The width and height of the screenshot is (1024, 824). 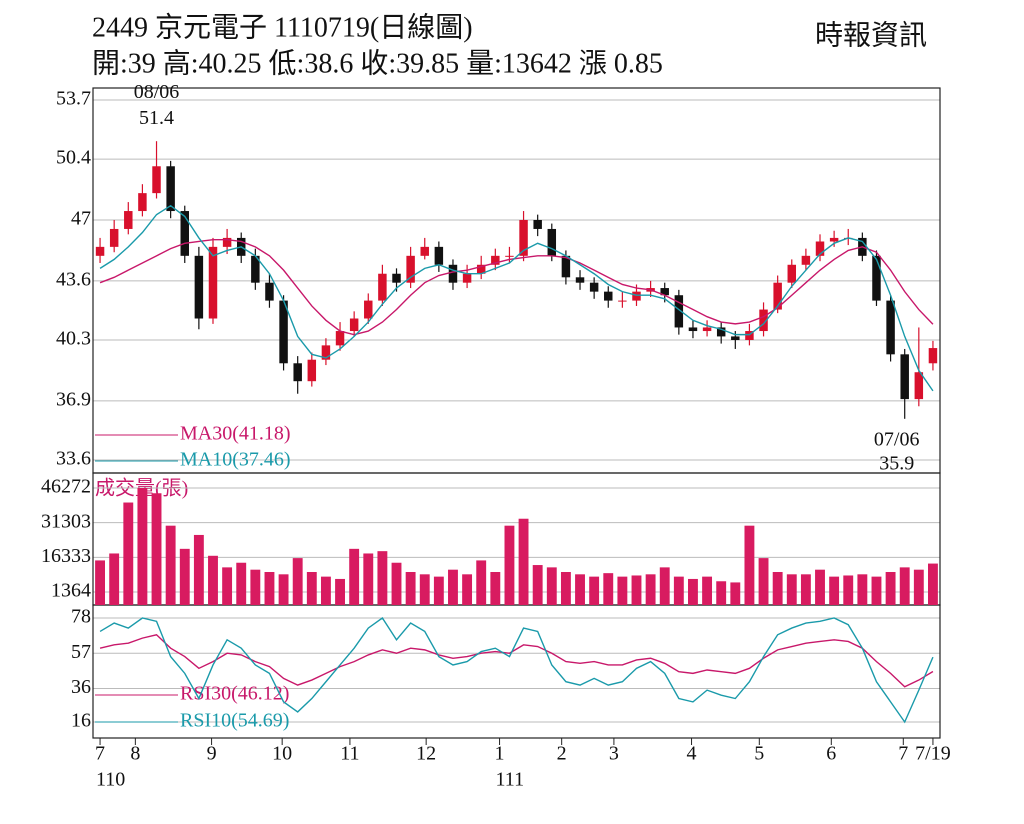 I want to click on y-tick-label: 50.4, so click(x=73, y=158).